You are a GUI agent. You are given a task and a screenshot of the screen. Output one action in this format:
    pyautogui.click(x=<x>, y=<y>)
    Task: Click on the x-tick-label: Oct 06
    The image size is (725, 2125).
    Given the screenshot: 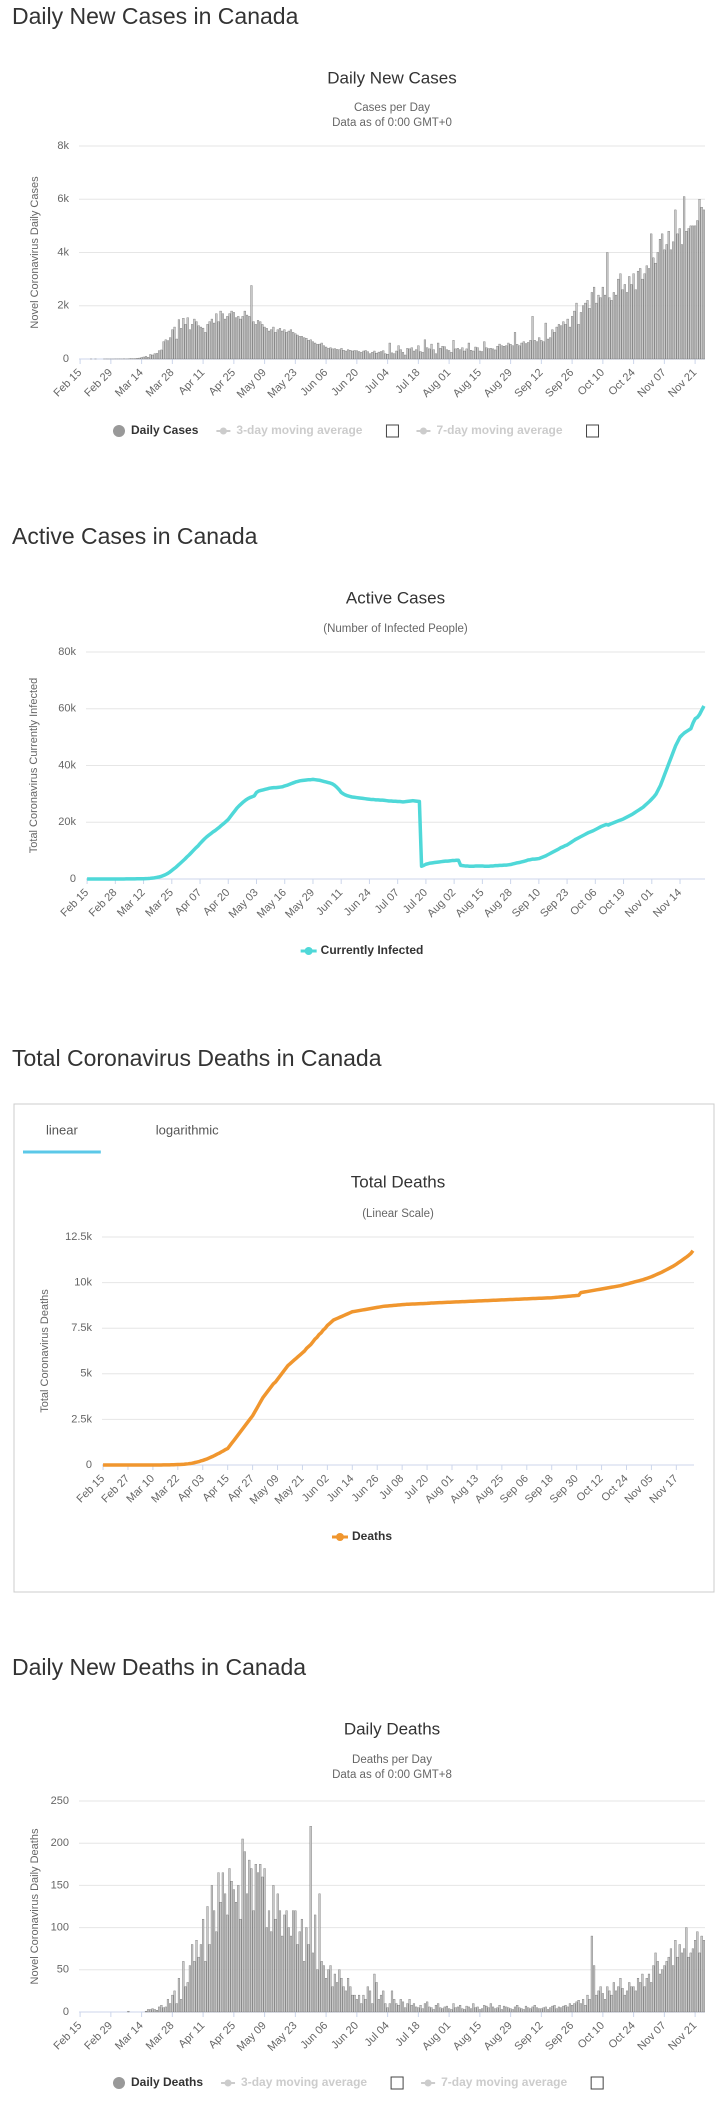 What is the action you would take?
    pyautogui.click(x=583, y=902)
    